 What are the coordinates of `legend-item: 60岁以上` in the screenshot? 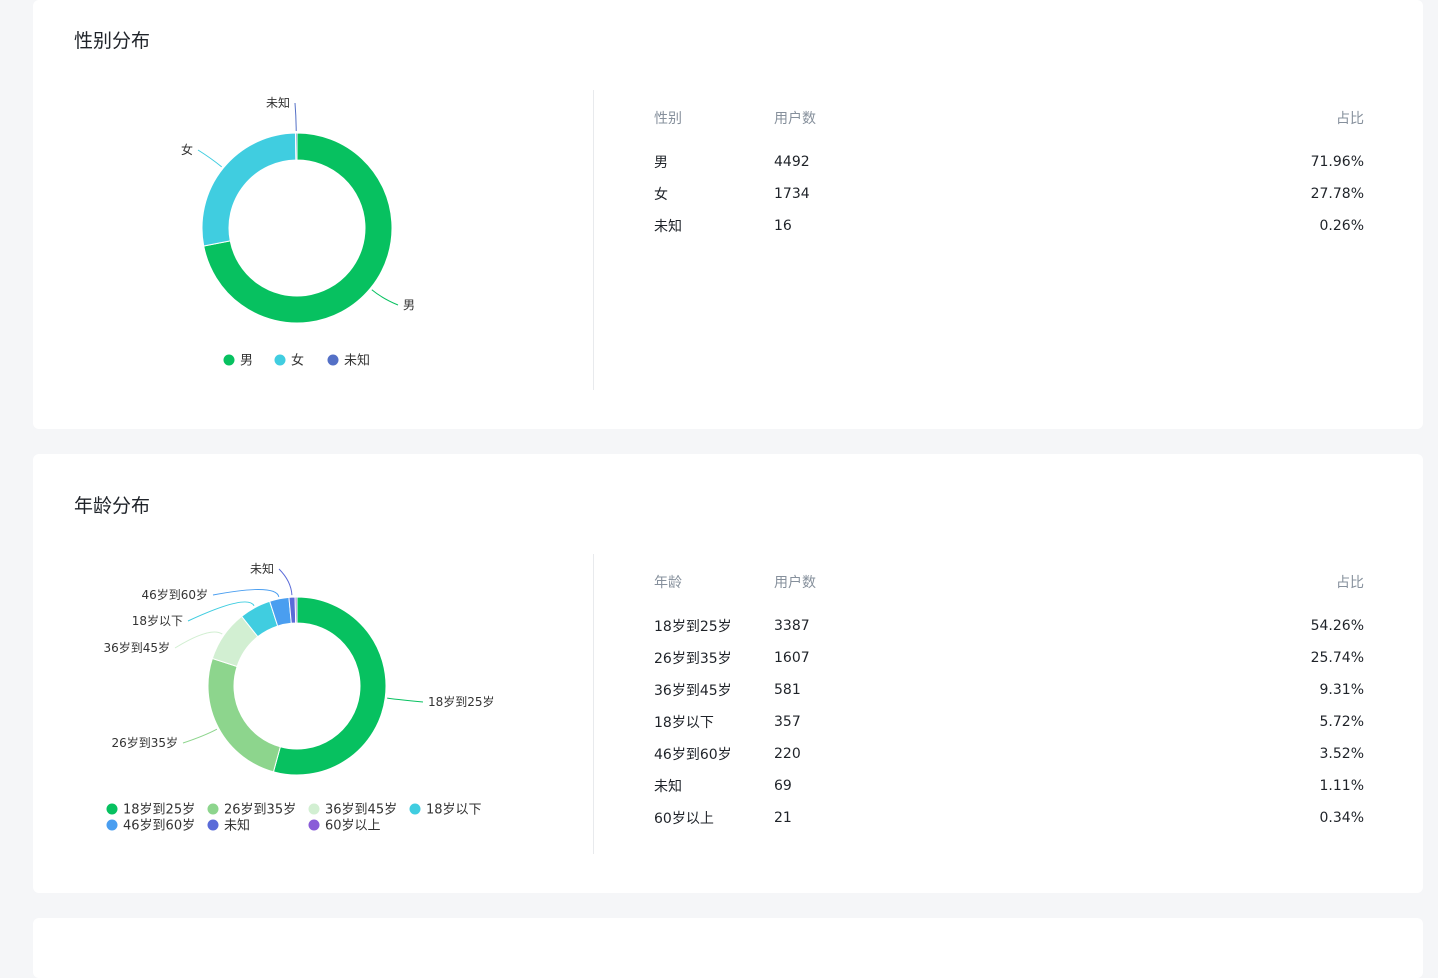 It's located at (344, 826).